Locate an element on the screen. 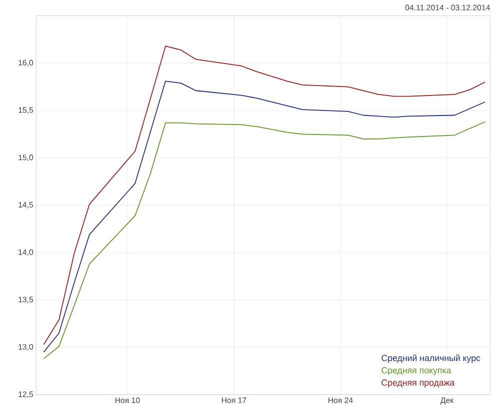 This screenshot has width=495, height=410. text: Средняя покупка is located at coordinates (417, 371).